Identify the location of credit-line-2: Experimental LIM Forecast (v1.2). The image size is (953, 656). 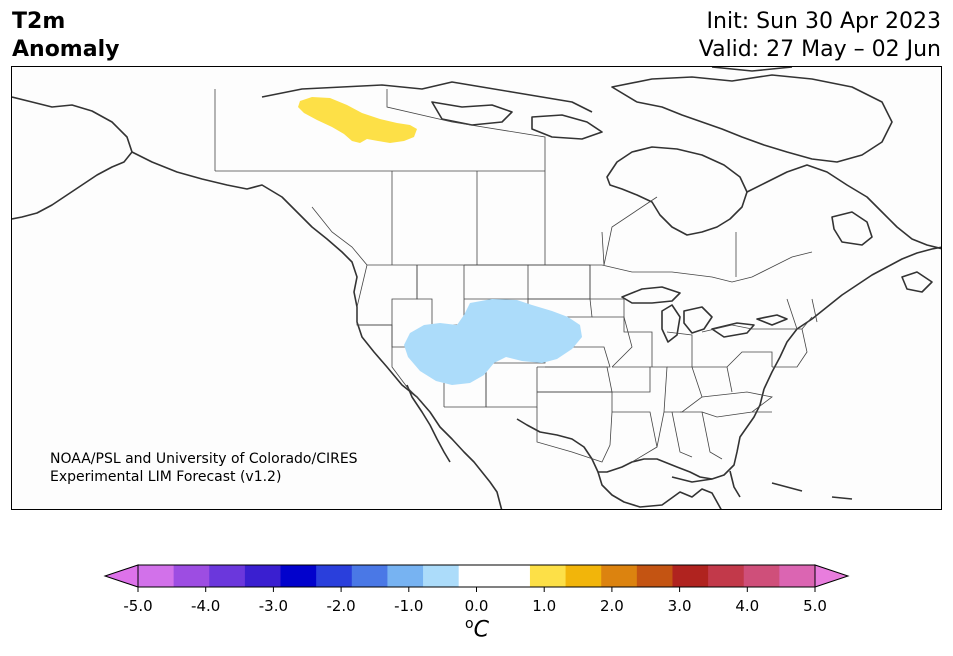
(166, 477).